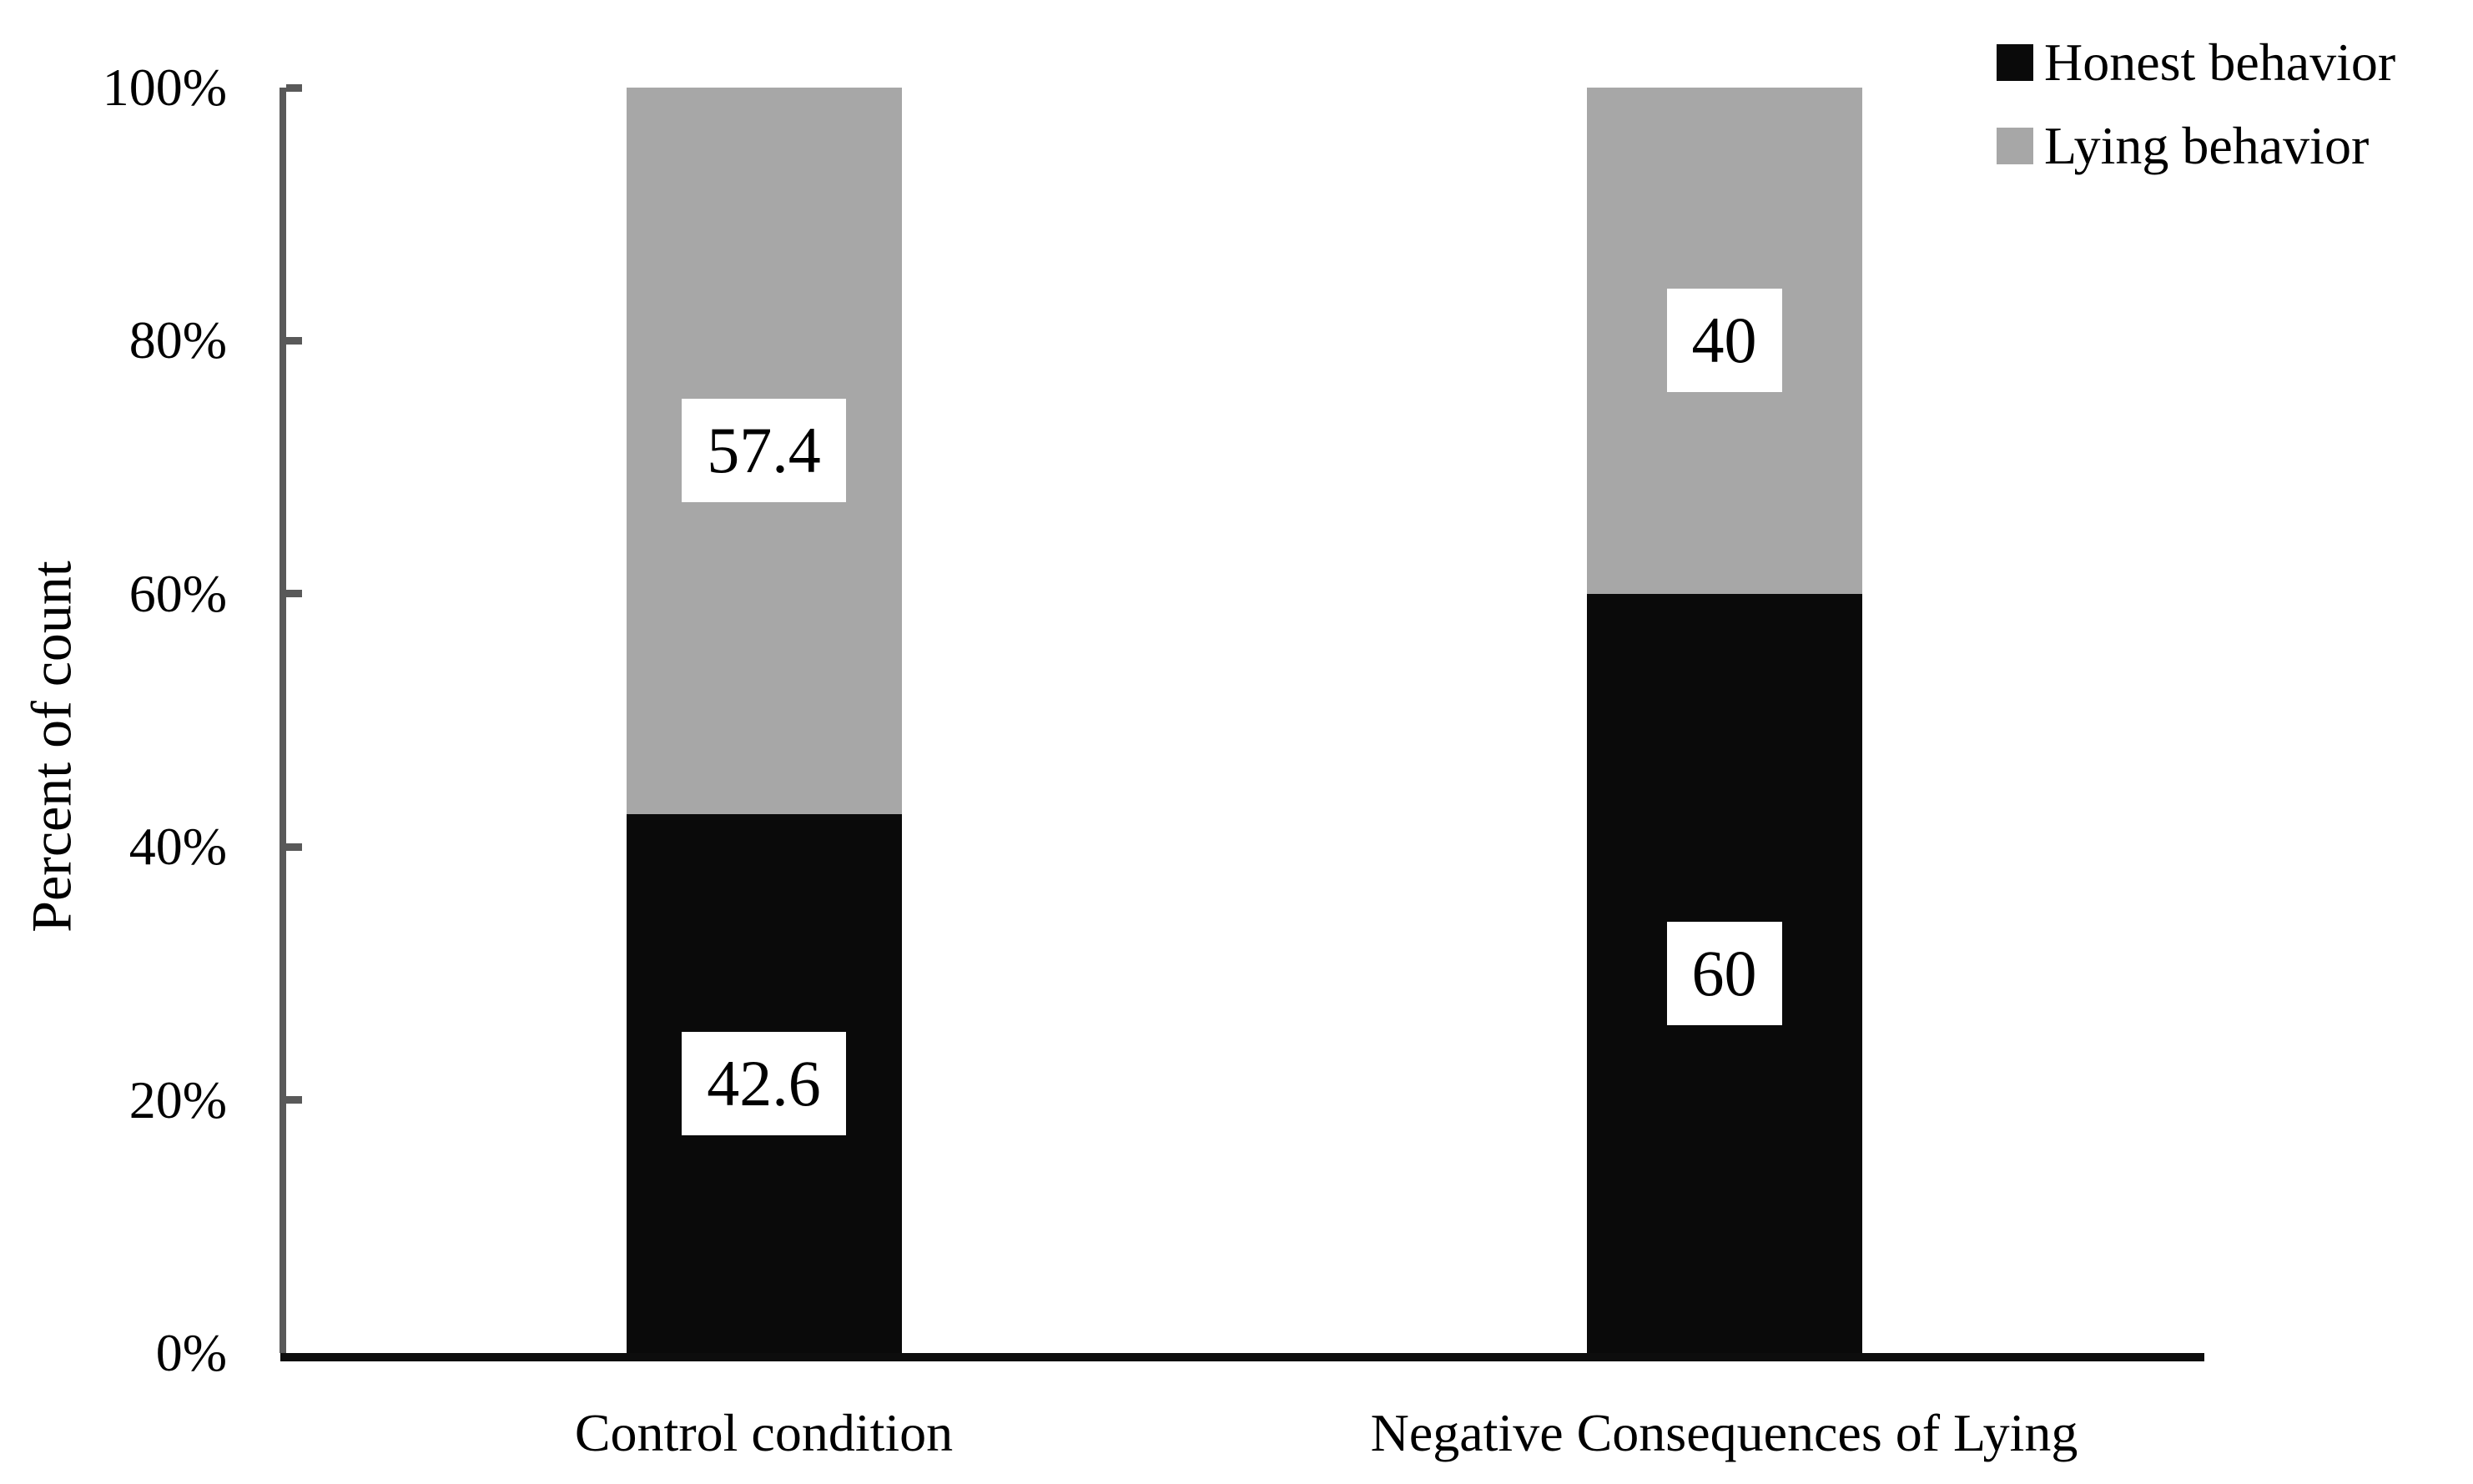  Describe the element at coordinates (2015, 63) in the screenshot. I see `legend-swatch-honest-behavior` at that location.